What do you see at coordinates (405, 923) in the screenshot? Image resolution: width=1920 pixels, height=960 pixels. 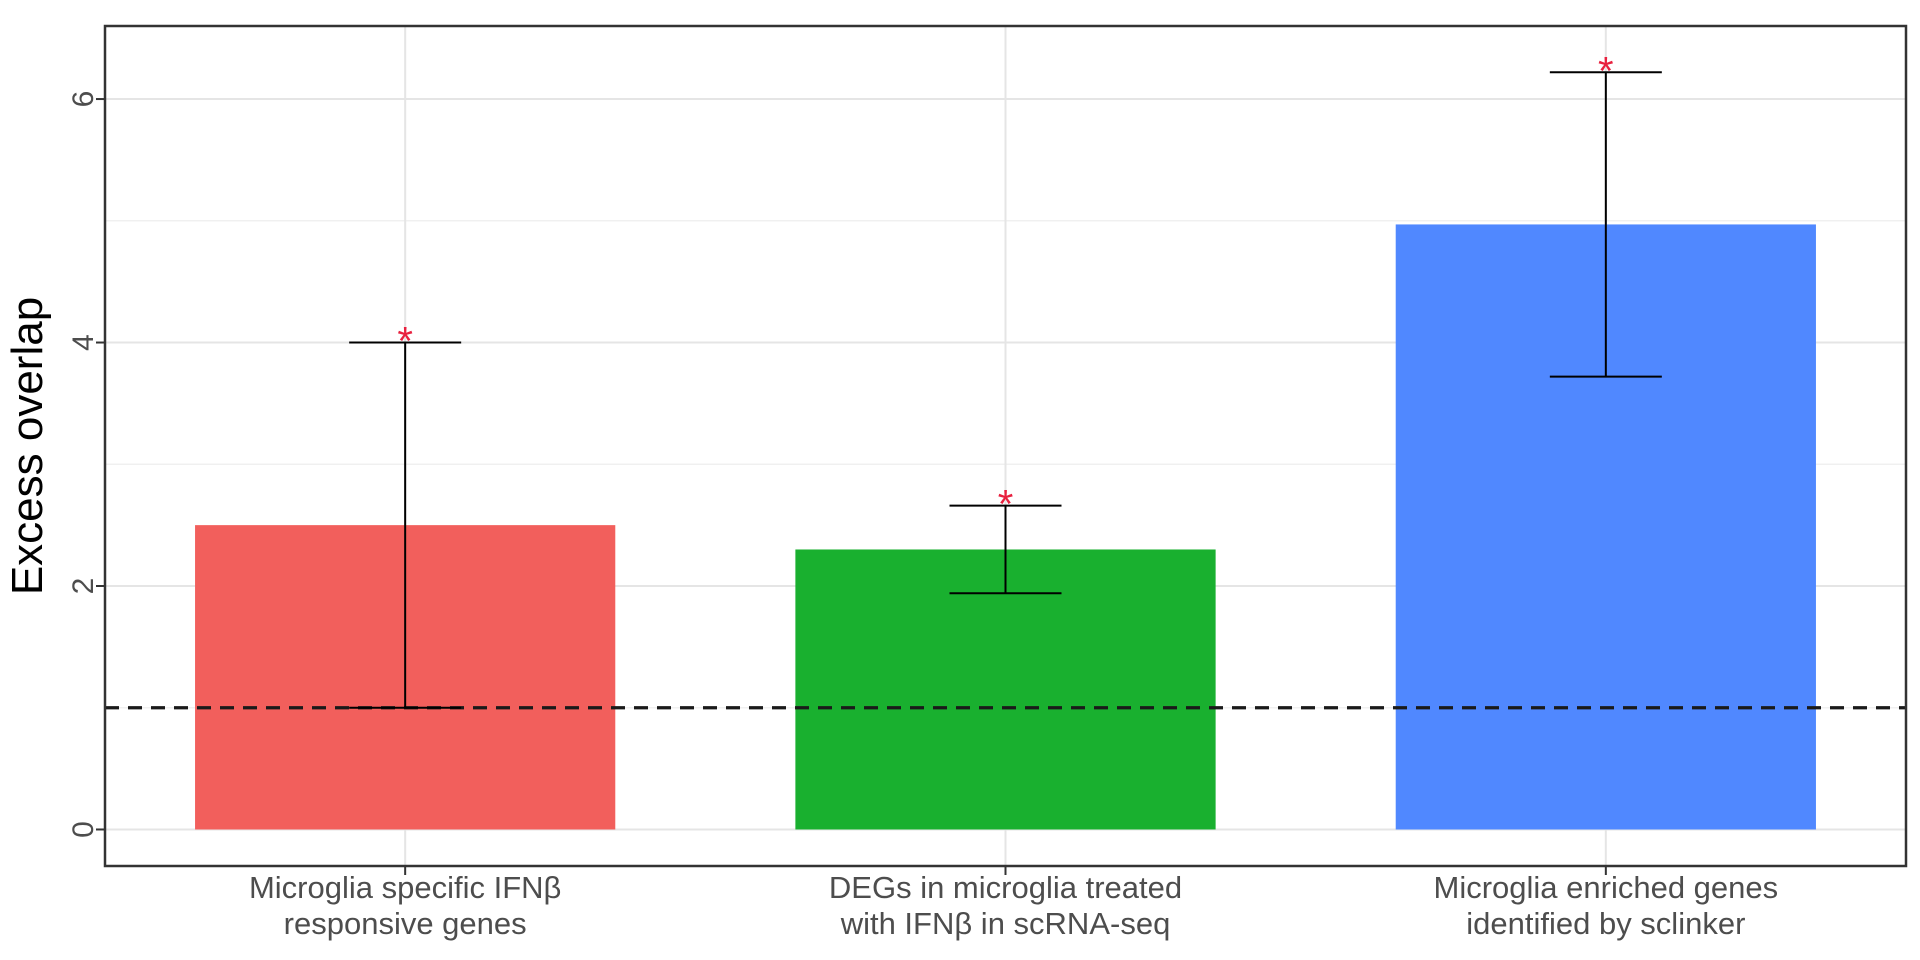 I see `x-category-label-line: responsive genes` at bounding box center [405, 923].